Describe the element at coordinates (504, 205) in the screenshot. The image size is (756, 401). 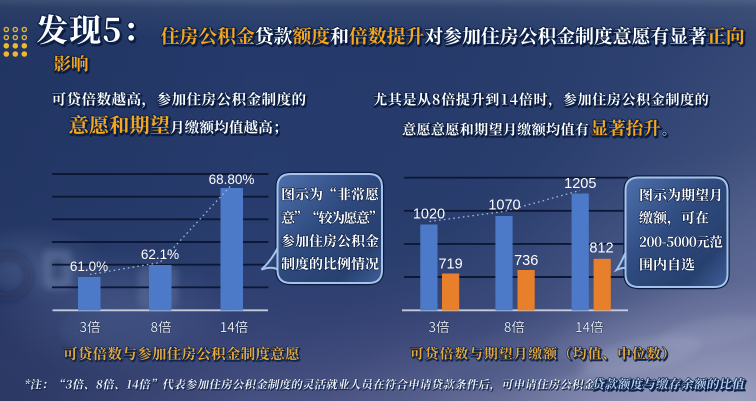
I see `svg-text: 1070` at that location.